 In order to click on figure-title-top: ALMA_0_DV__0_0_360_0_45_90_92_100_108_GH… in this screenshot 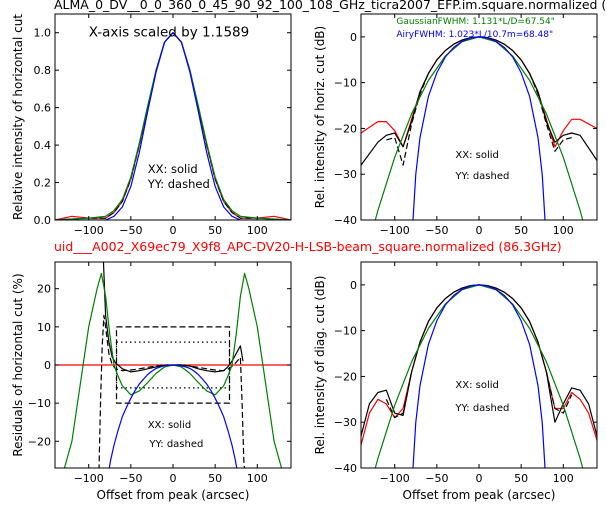, I will do `click(330, 6)`.